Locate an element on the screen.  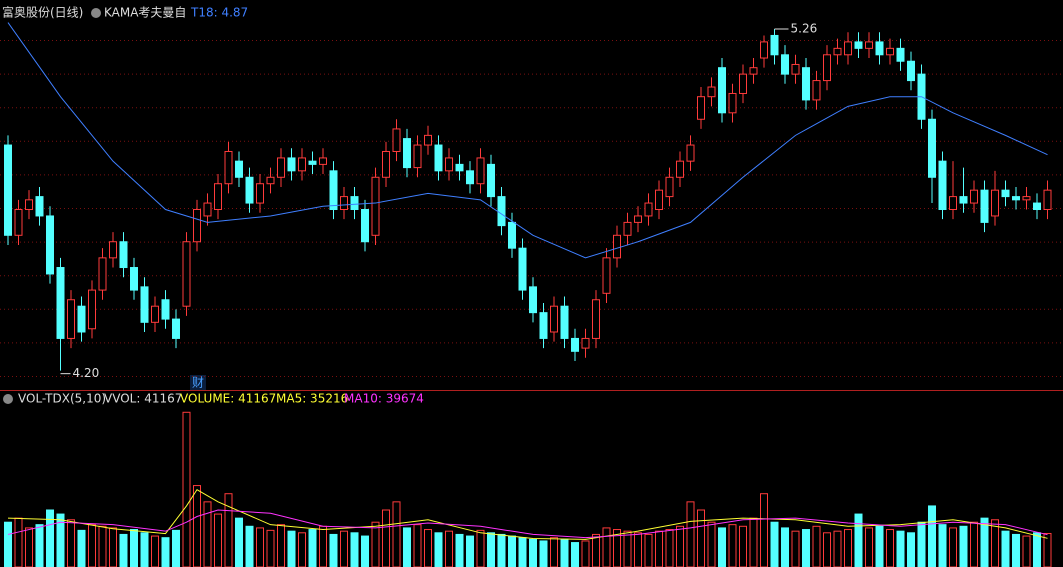
indicator-toggle is located at coordinates (96, 13).